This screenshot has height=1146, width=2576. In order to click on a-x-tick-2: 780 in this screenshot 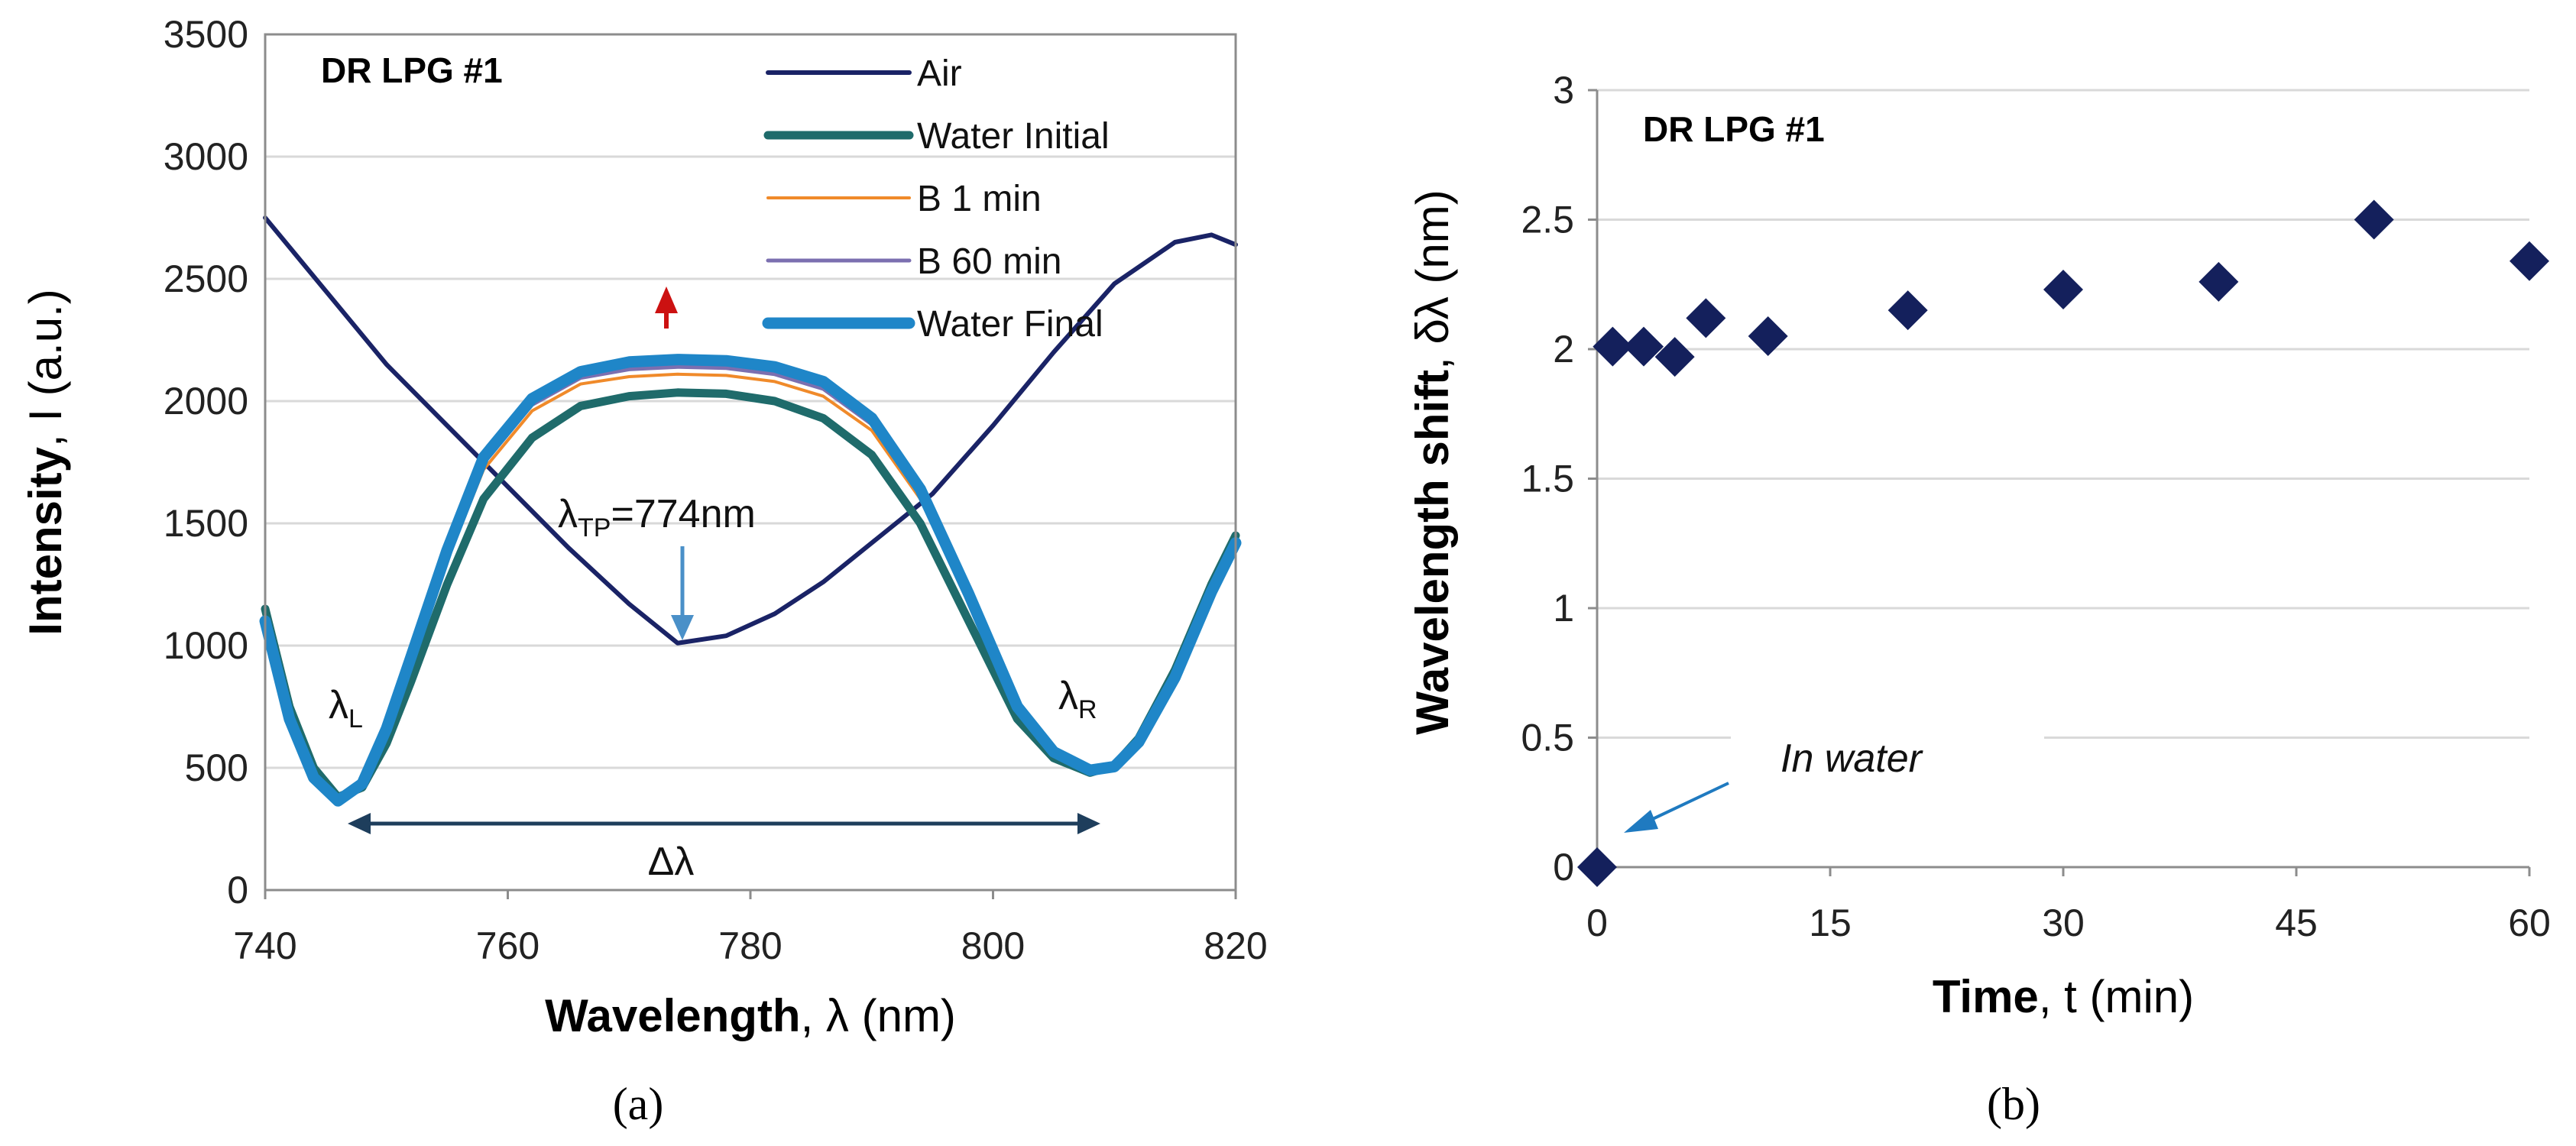, I will do `click(750, 945)`.